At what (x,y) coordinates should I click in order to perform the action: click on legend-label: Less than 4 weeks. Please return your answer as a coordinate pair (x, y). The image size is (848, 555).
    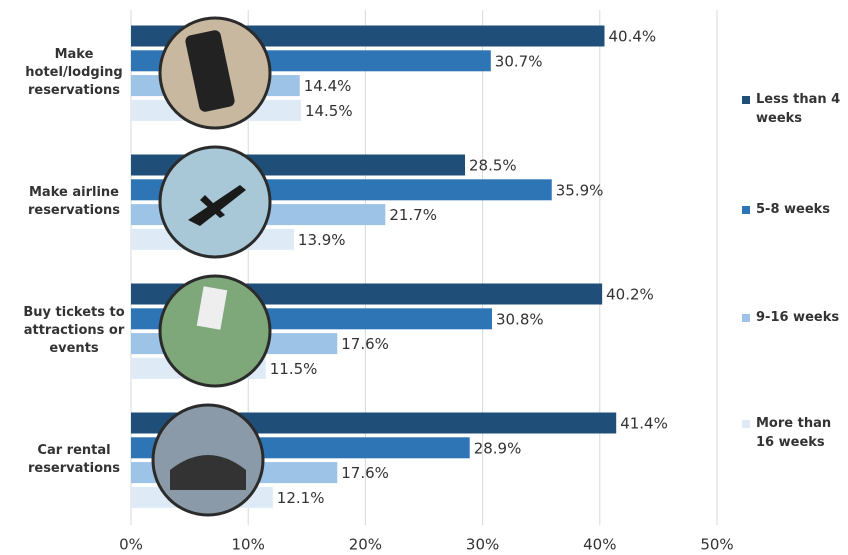
    Looking at the image, I should click on (798, 109).